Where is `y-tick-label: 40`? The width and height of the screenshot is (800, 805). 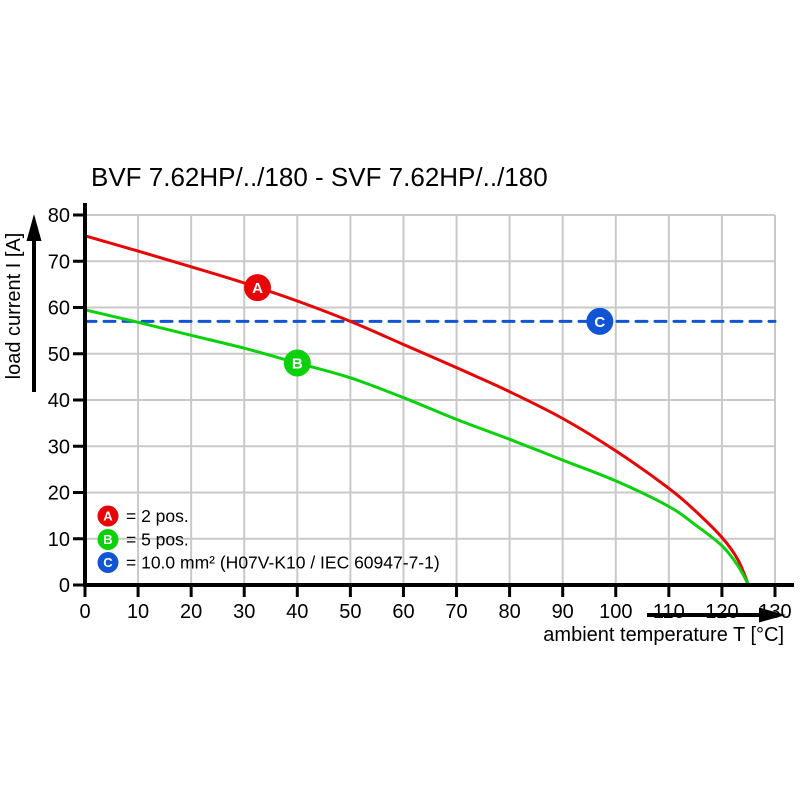
y-tick-label: 40 is located at coordinates (59, 401).